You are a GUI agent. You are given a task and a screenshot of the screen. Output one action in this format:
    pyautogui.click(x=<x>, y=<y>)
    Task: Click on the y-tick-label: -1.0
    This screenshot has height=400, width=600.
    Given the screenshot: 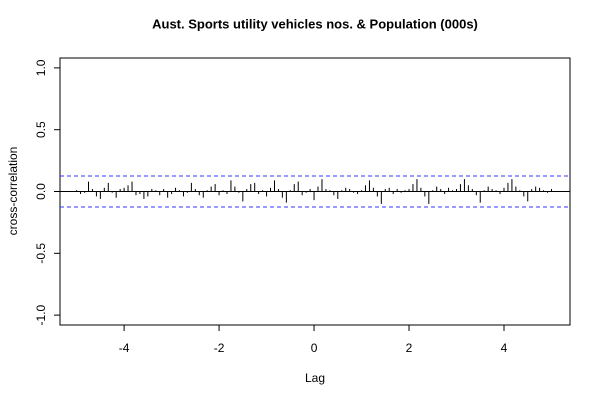 What is the action you would take?
    pyautogui.click(x=41, y=314)
    